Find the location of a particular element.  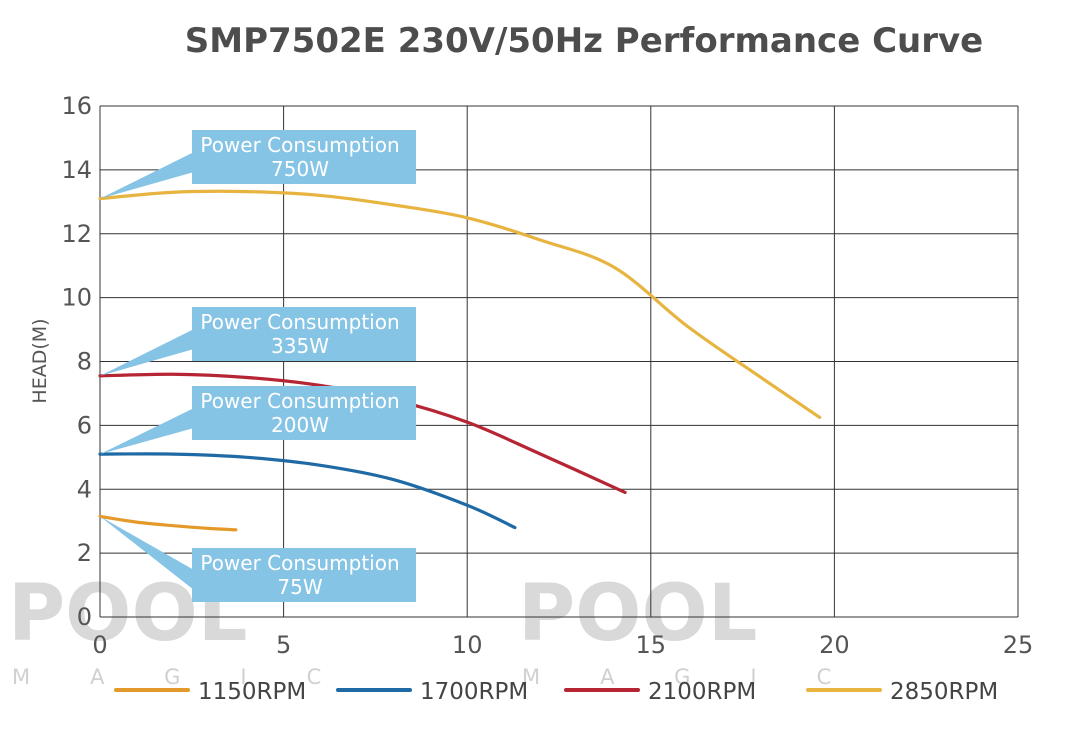

legend-item-1700rpm: 1700RPM is located at coordinates (432, 692).